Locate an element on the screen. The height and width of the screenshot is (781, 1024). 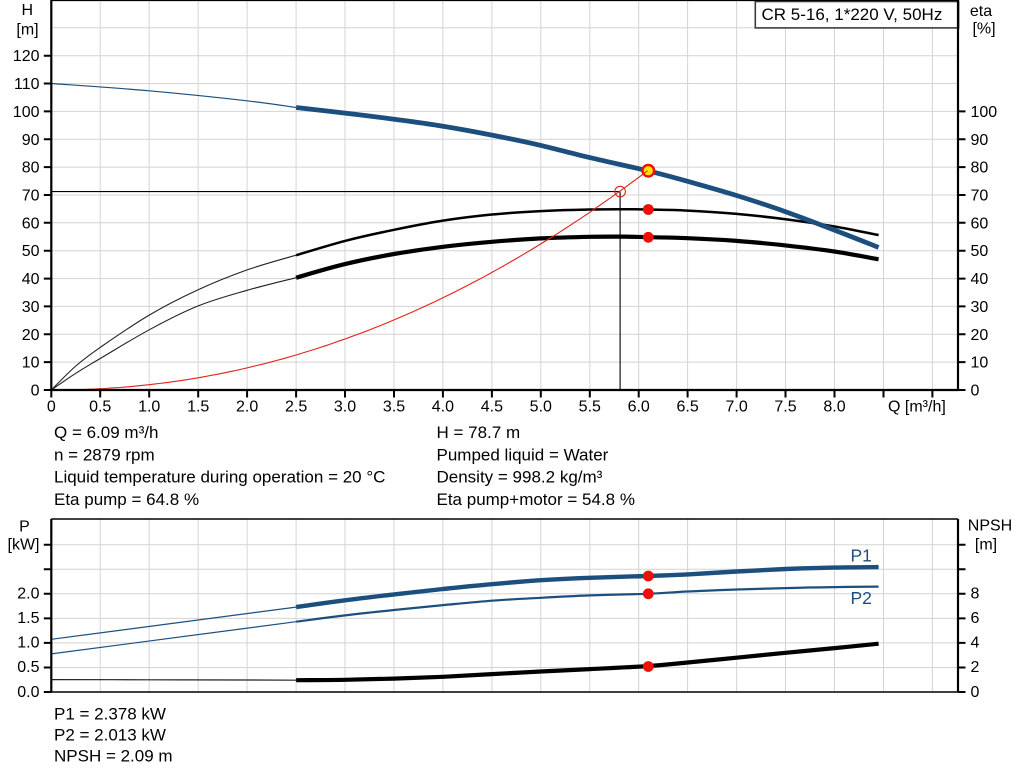
svg-text: 4.5 is located at coordinates (492, 407).